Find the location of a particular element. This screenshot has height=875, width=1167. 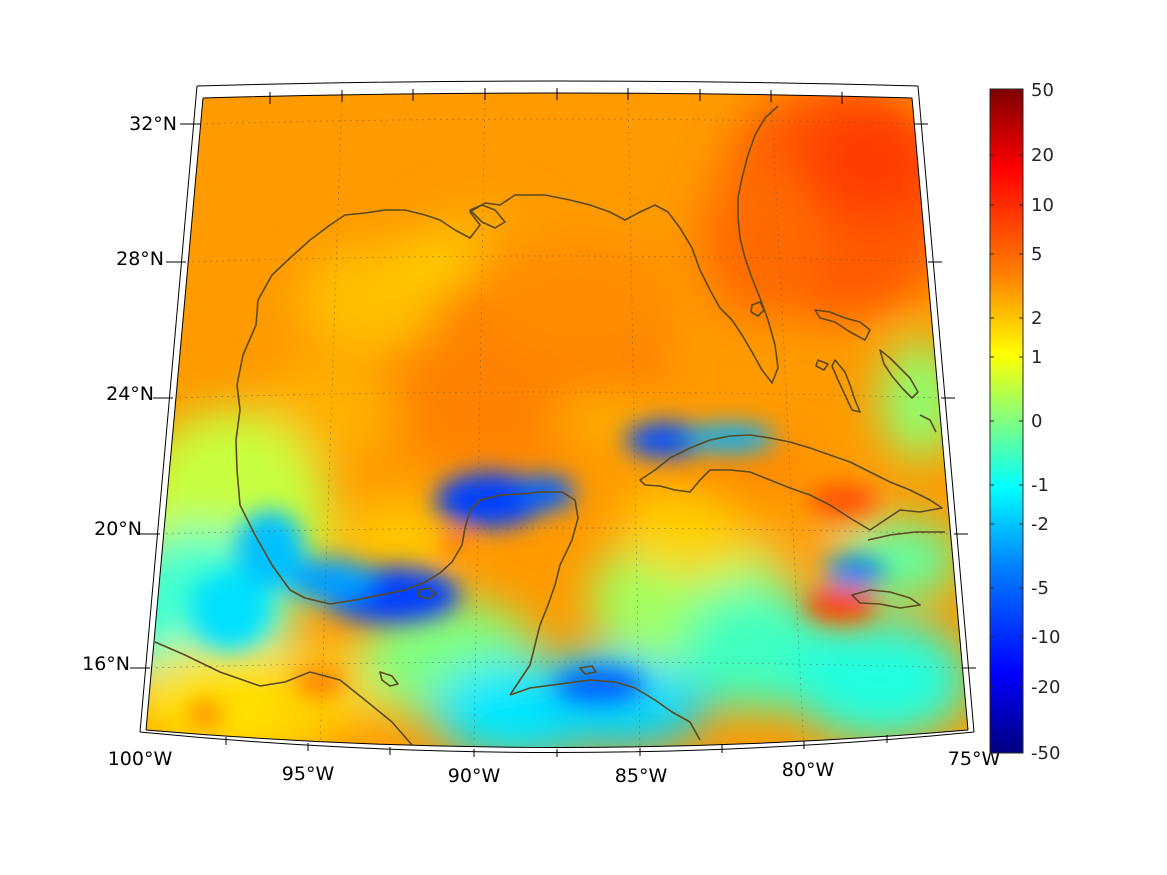

colorbar-tick-label: -5 is located at coordinates (1040, 588).